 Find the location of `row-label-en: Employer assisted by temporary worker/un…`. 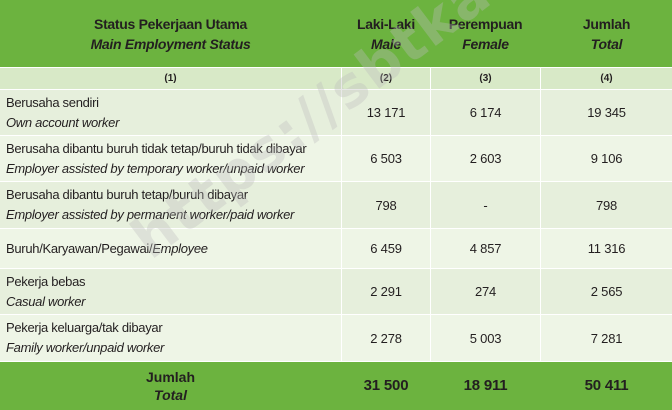

row-label-en: Employer assisted by temporary worker/un… is located at coordinates (155, 168).